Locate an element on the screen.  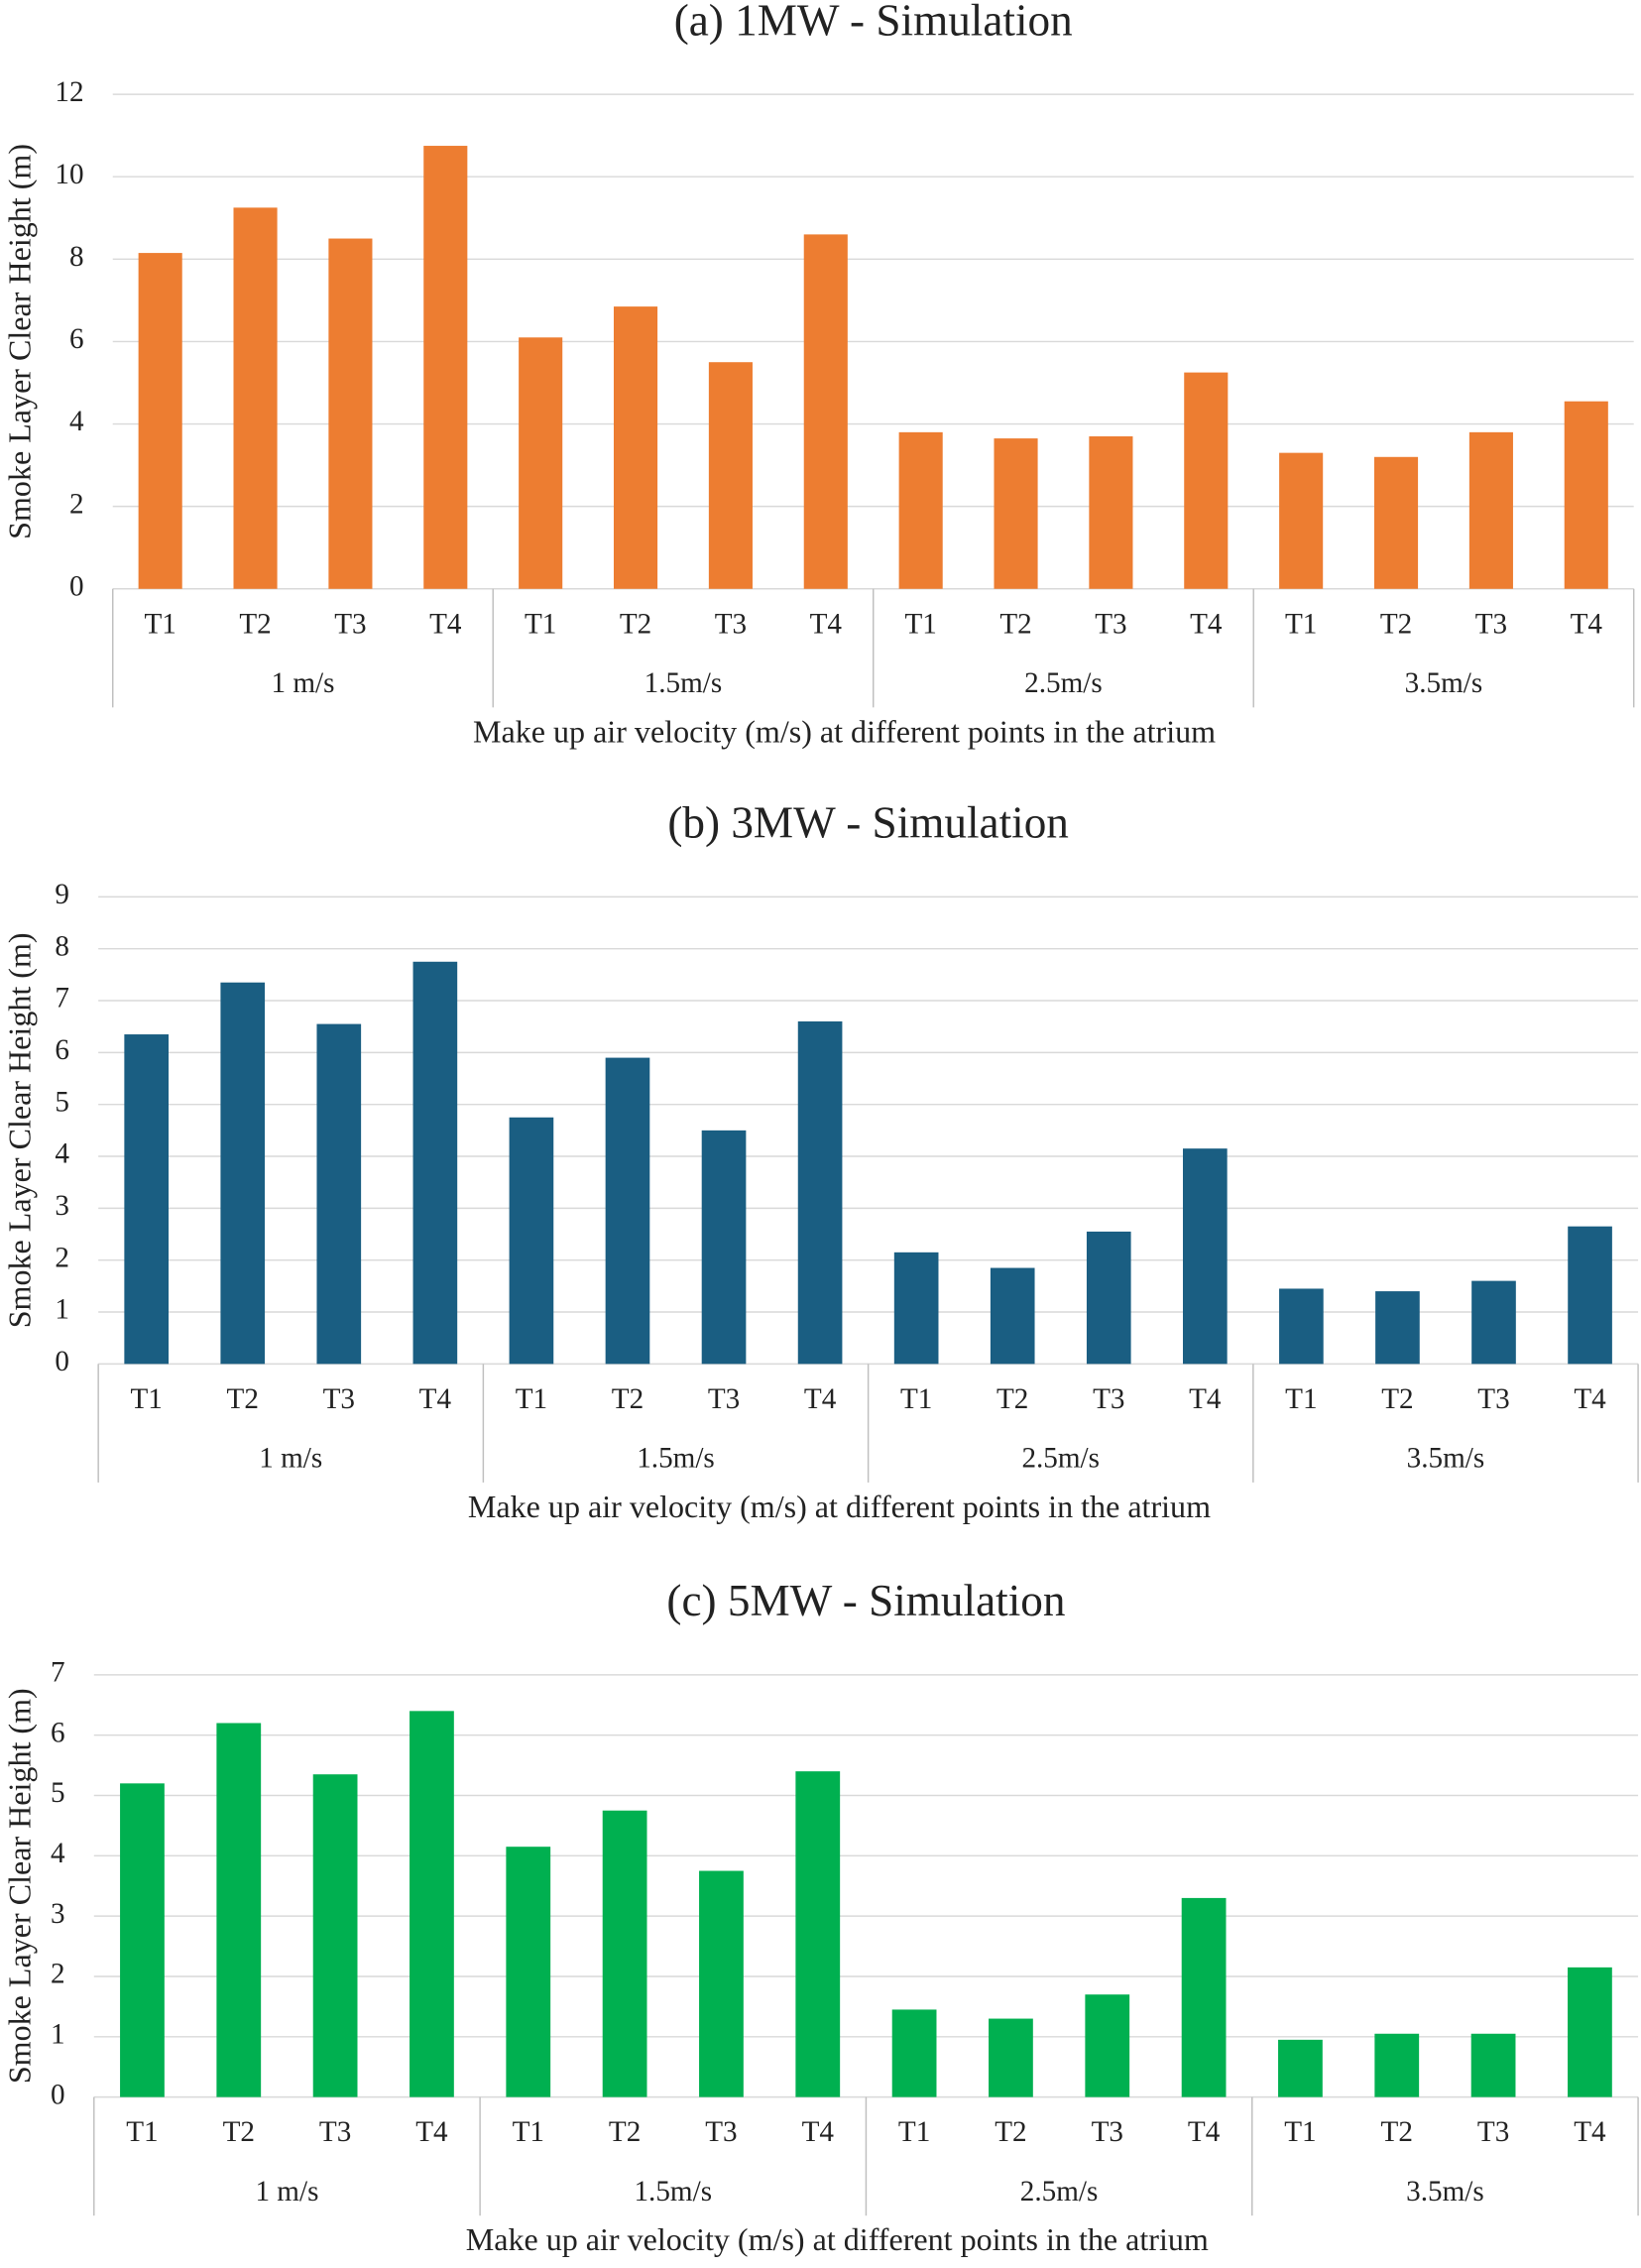
chart-title: (b) 3MW - Simulation is located at coordinates (868, 823).